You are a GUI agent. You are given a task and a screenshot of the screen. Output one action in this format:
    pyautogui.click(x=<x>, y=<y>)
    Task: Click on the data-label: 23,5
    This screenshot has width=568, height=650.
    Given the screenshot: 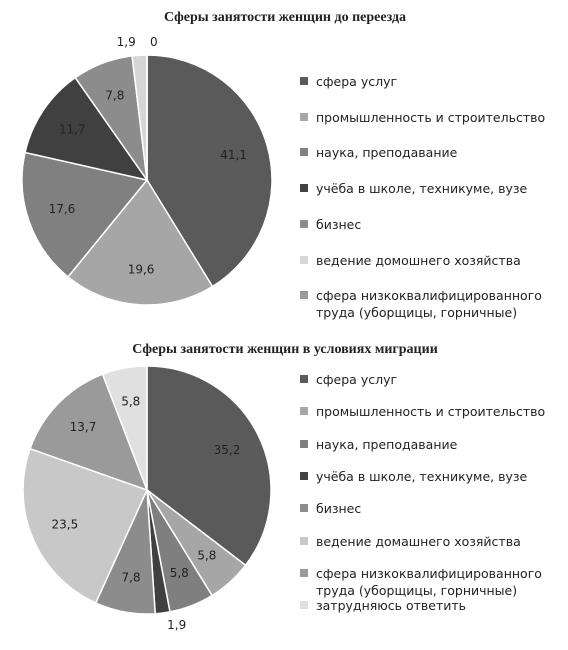 What is the action you would take?
    pyautogui.click(x=64, y=524)
    